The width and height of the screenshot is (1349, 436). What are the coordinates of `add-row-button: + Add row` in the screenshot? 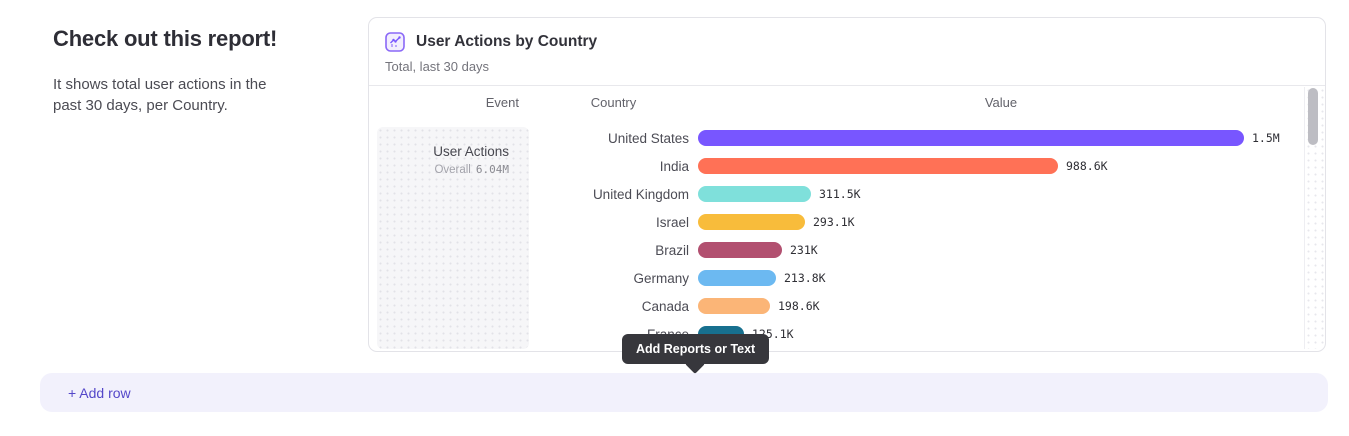 It's located at (684, 392).